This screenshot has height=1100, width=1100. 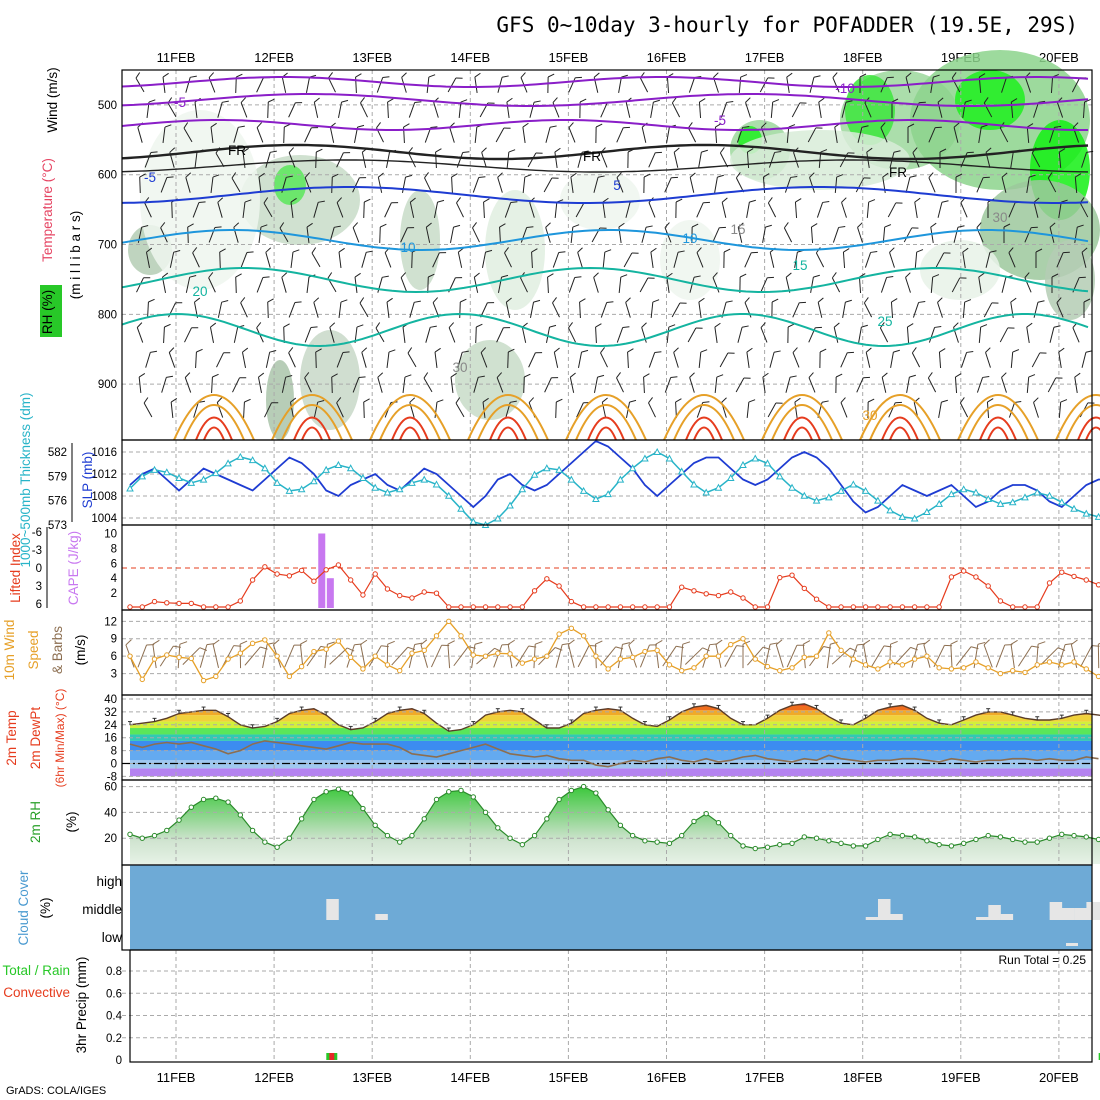 I want to click on temp-band, so click(x=611, y=731).